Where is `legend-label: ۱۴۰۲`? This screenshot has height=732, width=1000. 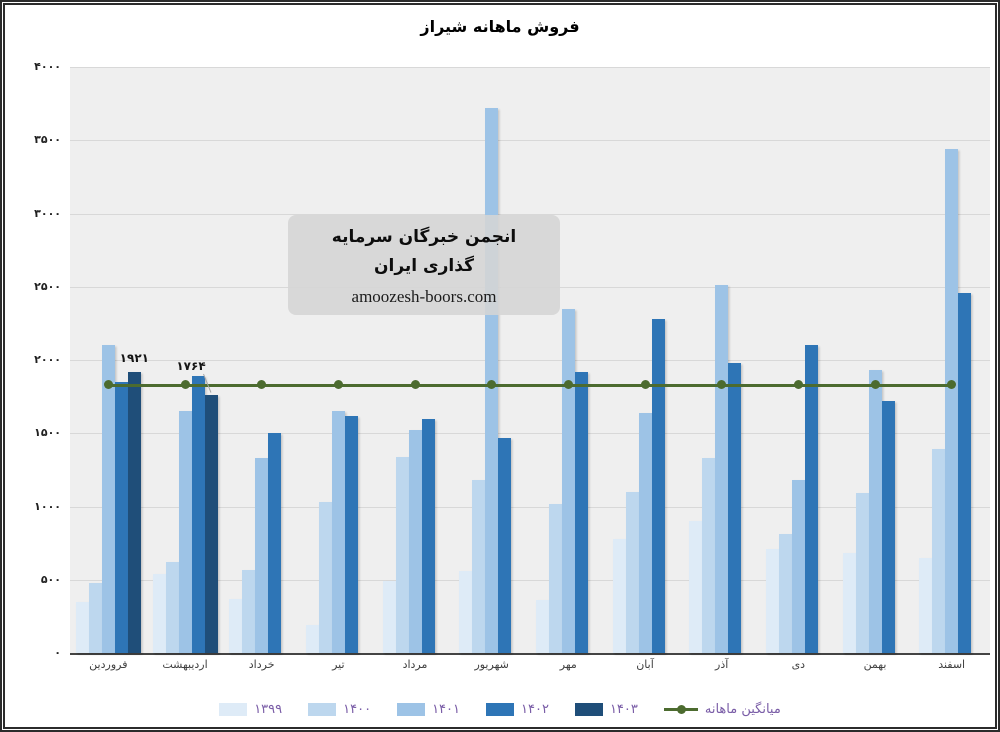 legend-label: ۱۴۰۲ is located at coordinates (535, 709).